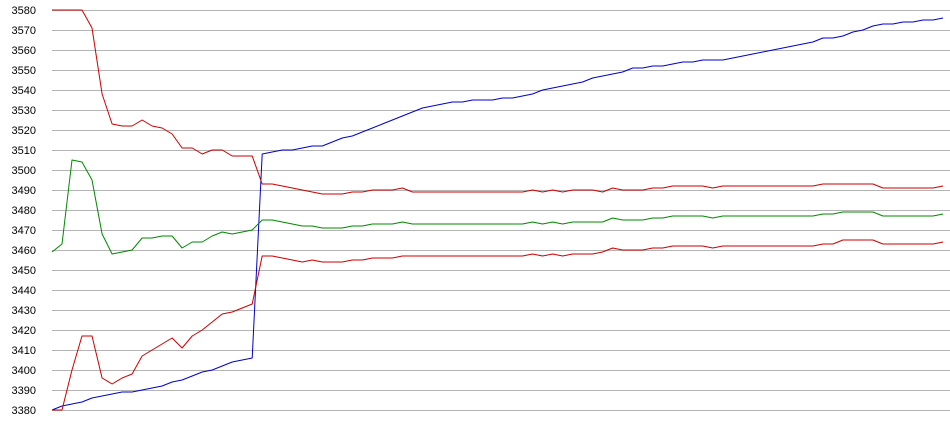 This screenshot has width=950, height=435. Describe the element at coordinates (24, 171) in the screenshot. I see `y-tick-label: 3500` at that location.